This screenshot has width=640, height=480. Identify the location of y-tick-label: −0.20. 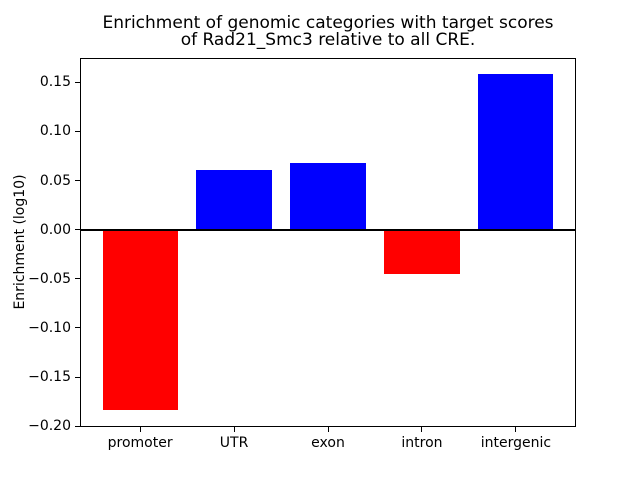
(49, 426).